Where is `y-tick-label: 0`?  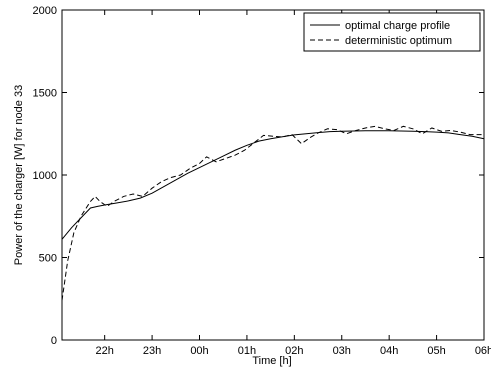 y-tick-label: 0 is located at coordinates (54, 341).